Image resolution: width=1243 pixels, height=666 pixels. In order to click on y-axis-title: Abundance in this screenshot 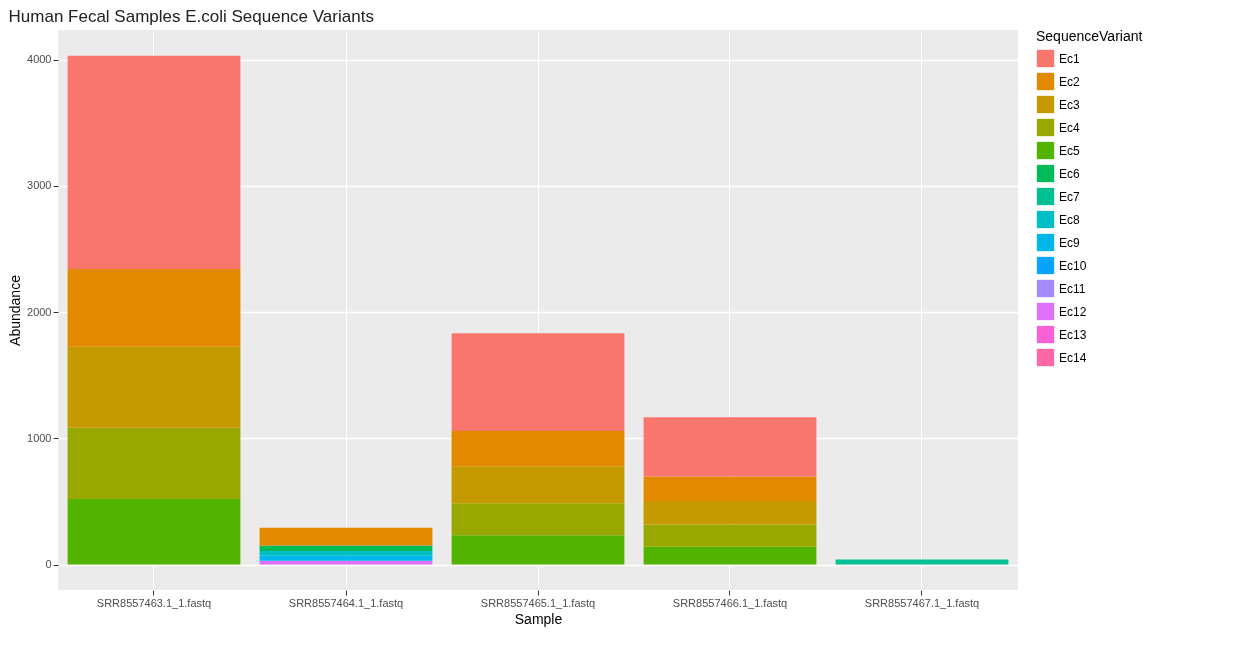, I will do `click(15, 310)`.